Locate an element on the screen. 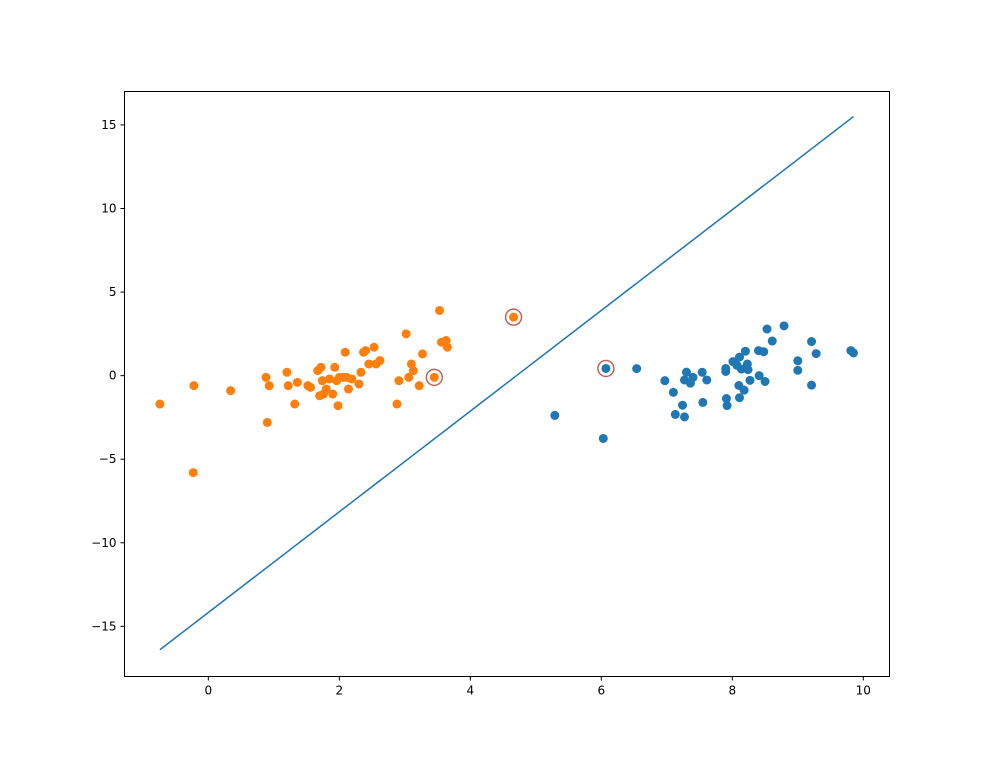 This screenshot has height=759, width=988. y-tick-label: 15 is located at coordinates (108, 125).